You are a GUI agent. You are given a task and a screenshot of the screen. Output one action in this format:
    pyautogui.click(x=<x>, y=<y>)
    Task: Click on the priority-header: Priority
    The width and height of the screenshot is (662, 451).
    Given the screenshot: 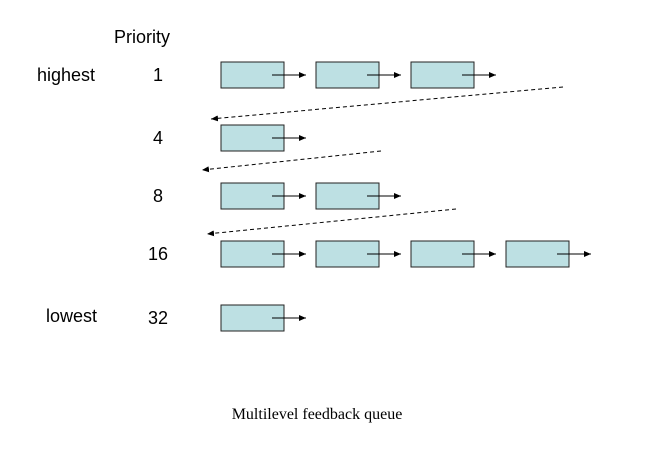 What is the action you would take?
    pyautogui.click(x=142, y=37)
    